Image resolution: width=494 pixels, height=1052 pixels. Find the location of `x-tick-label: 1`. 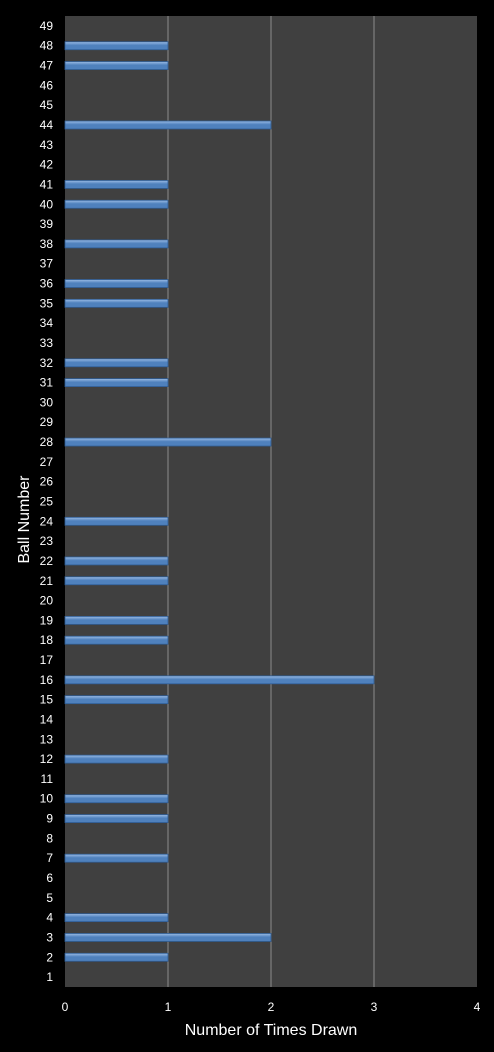

x-tick-label: 1 is located at coordinates (168, 1007).